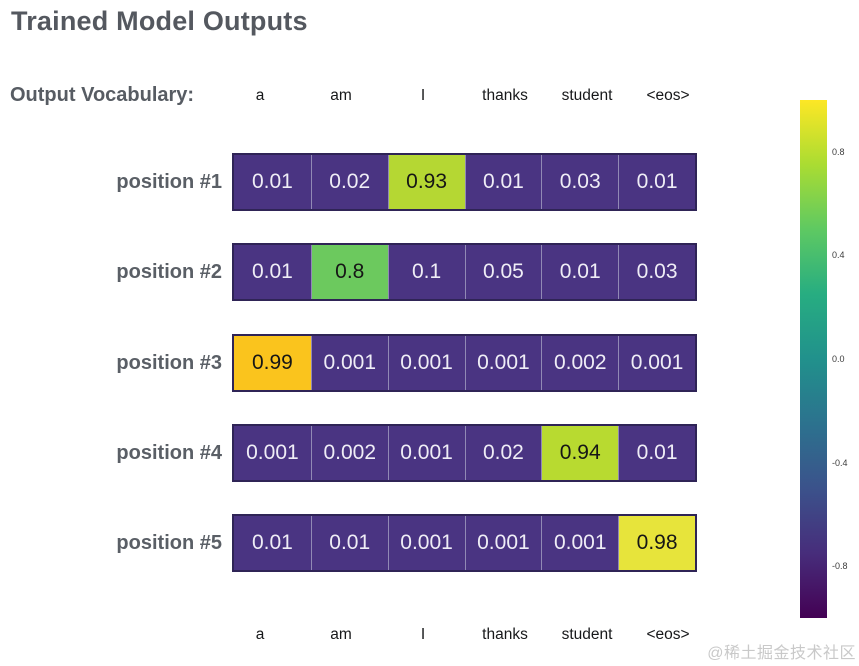 The image size is (859, 666). What do you see at coordinates (813, 359) in the screenshot?
I see `colorbar-gradient` at bounding box center [813, 359].